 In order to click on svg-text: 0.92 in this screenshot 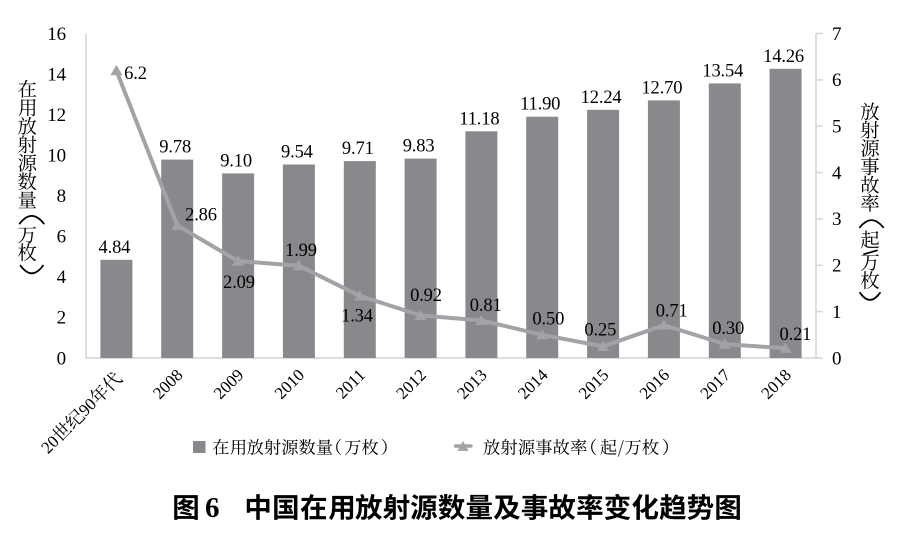, I will do `click(426, 296)`.